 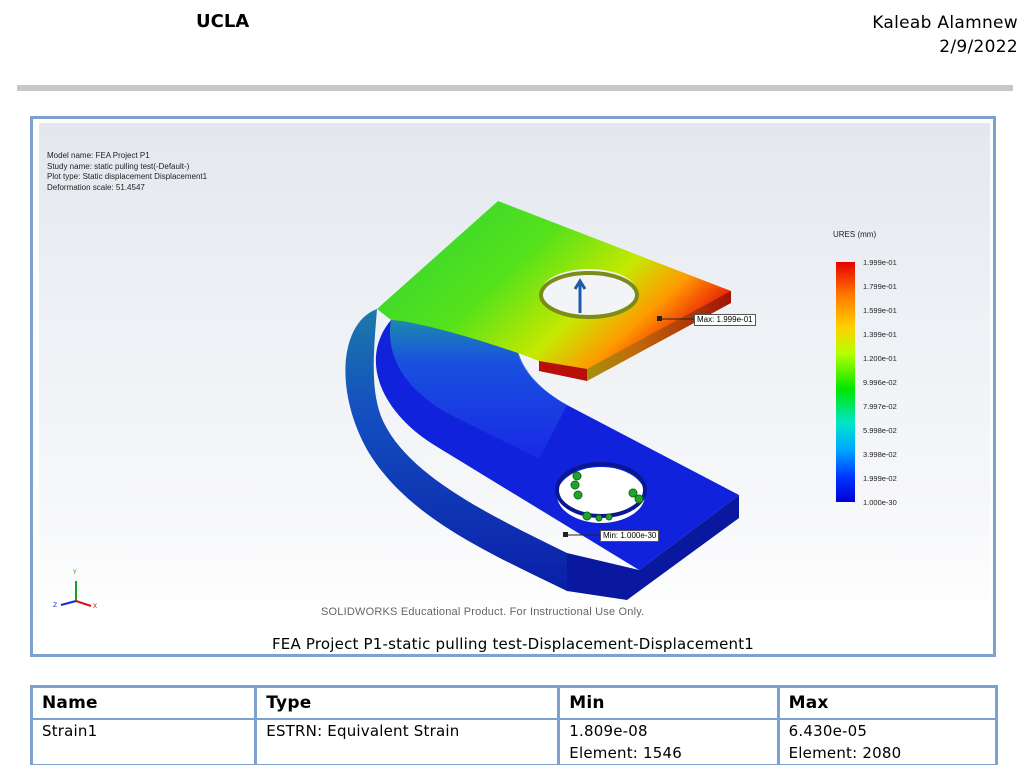 What do you see at coordinates (589, 292) in the screenshot?
I see `top-hole` at bounding box center [589, 292].